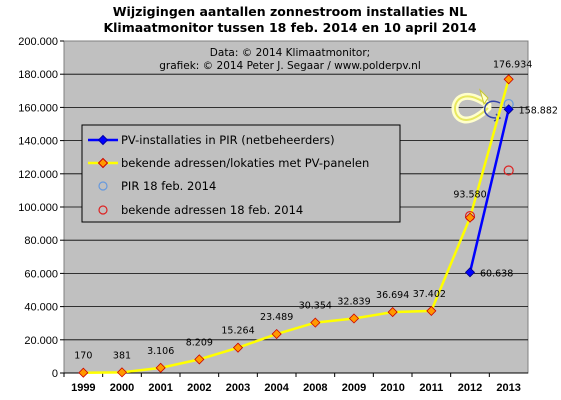 This screenshot has height=400, width=561. What do you see at coordinates (392, 388) in the screenshot?
I see `x-tick-label: 2010` at bounding box center [392, 388].